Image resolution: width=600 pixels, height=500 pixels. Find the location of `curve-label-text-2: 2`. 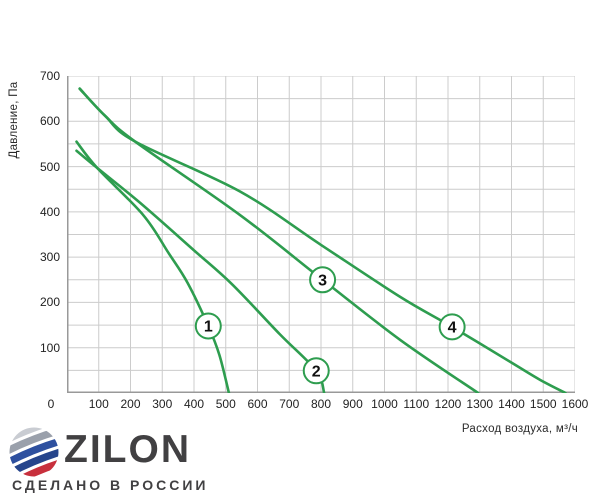

curve-label-text-2: 2 is located at coordinates (316, 371).